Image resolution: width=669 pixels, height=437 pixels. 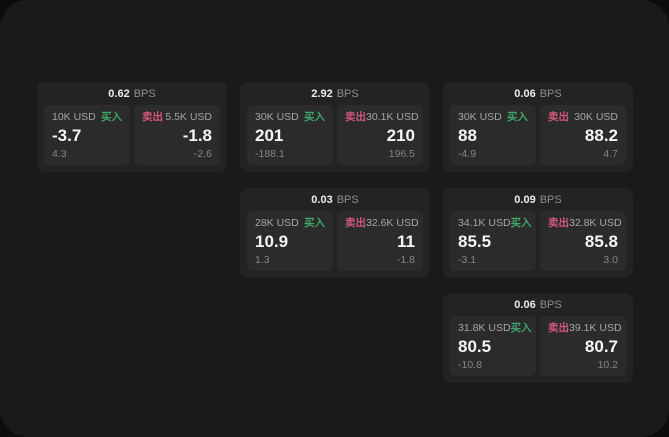 What do you see at coordinates (392, 117) in the screenshot?
I see `sell-size-label: 30.1K USD` at bounding box center [392, 117].